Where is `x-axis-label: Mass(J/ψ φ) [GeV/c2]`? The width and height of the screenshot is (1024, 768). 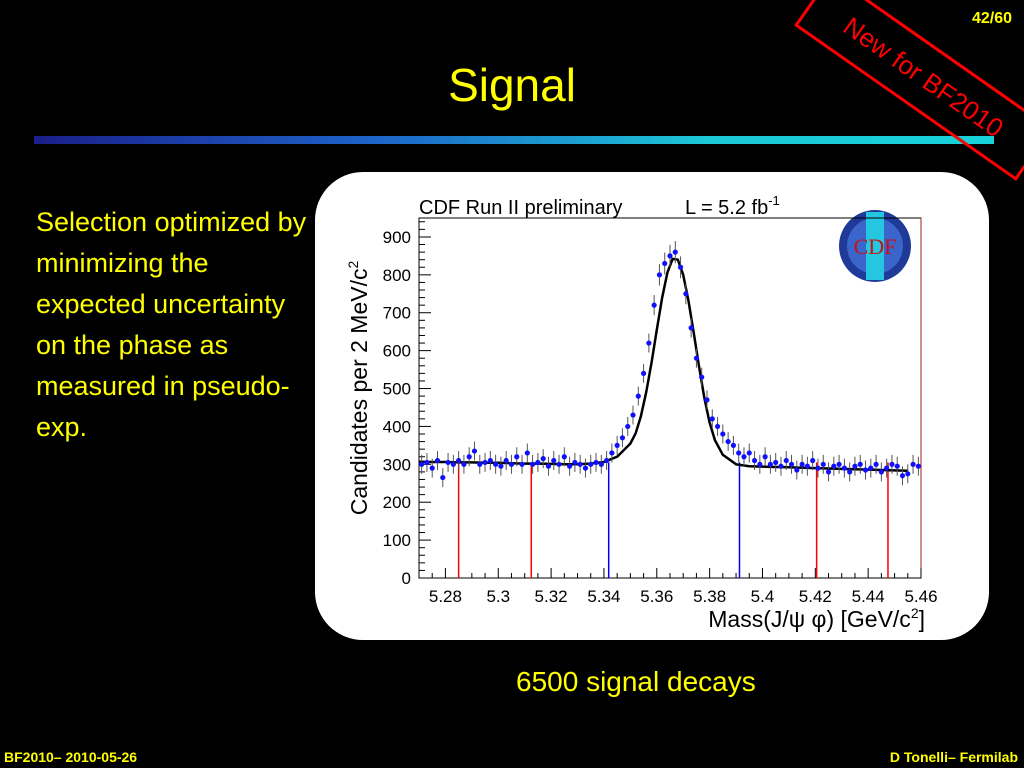 x-axis-label: Mass(J/ψ φ) [GeV/c2] is located at coordinates (816, 618).